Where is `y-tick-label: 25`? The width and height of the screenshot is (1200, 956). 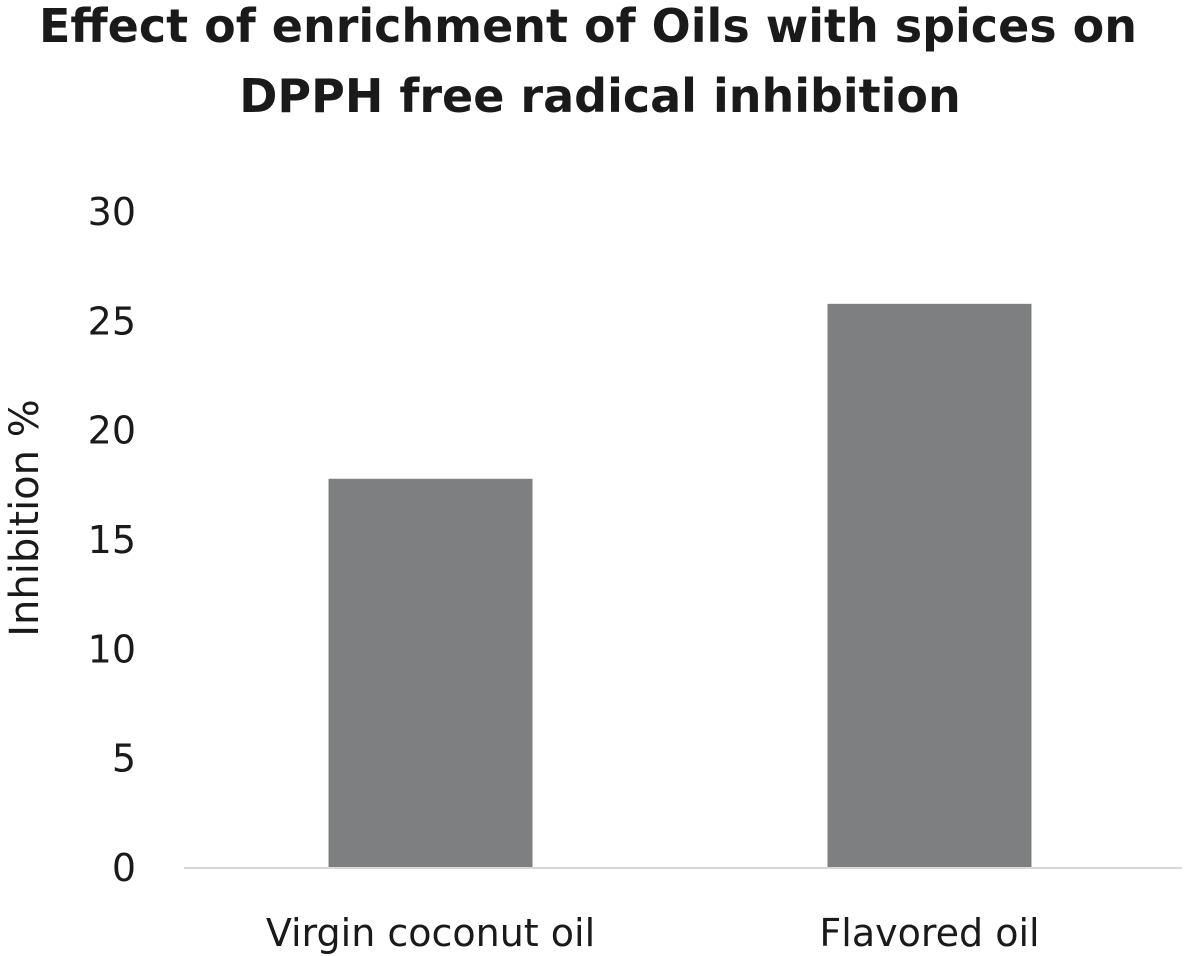
y-tick-label: 25 is located at coordinates (112, 321).